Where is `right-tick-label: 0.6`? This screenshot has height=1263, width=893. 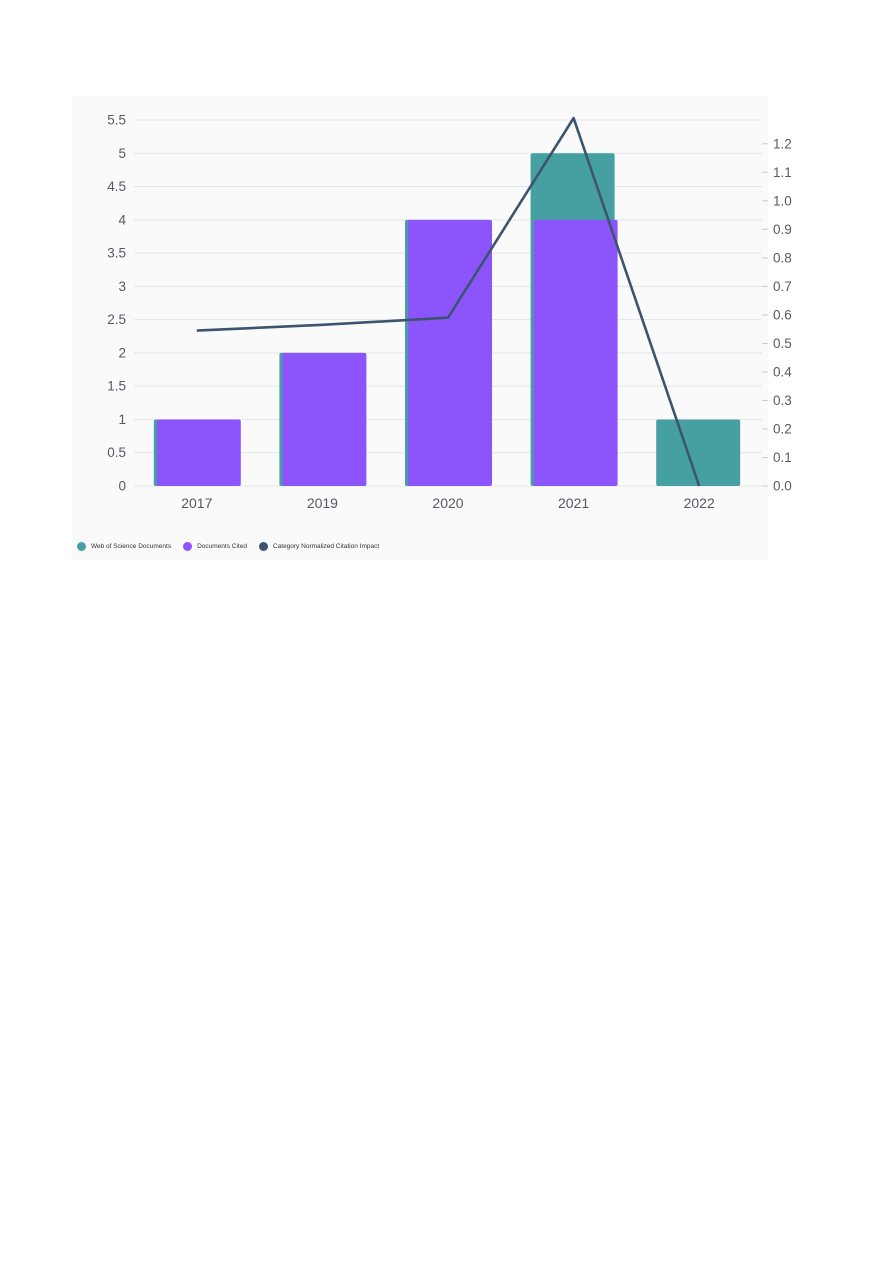 right-tick-label: 0.6 is located at coordinates (782, 314).